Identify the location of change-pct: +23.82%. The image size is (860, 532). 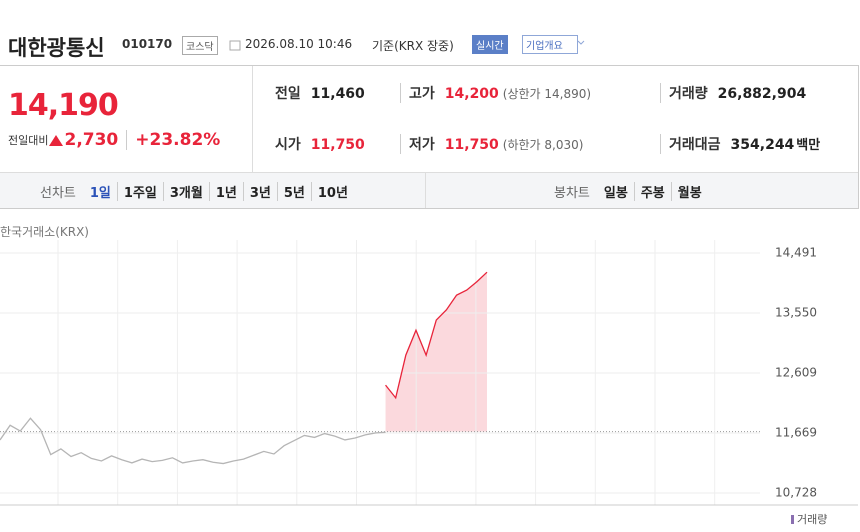
(173, 140).